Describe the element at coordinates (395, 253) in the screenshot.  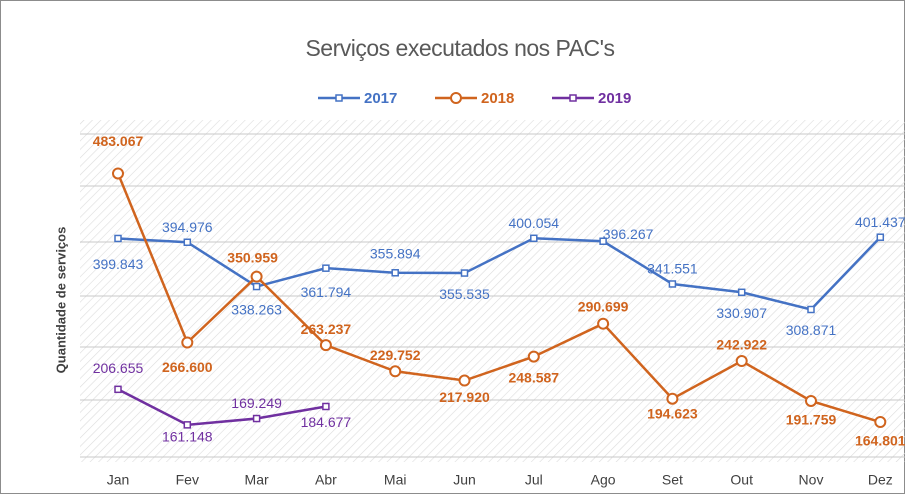
I see `data-label: 355.894` at that location.